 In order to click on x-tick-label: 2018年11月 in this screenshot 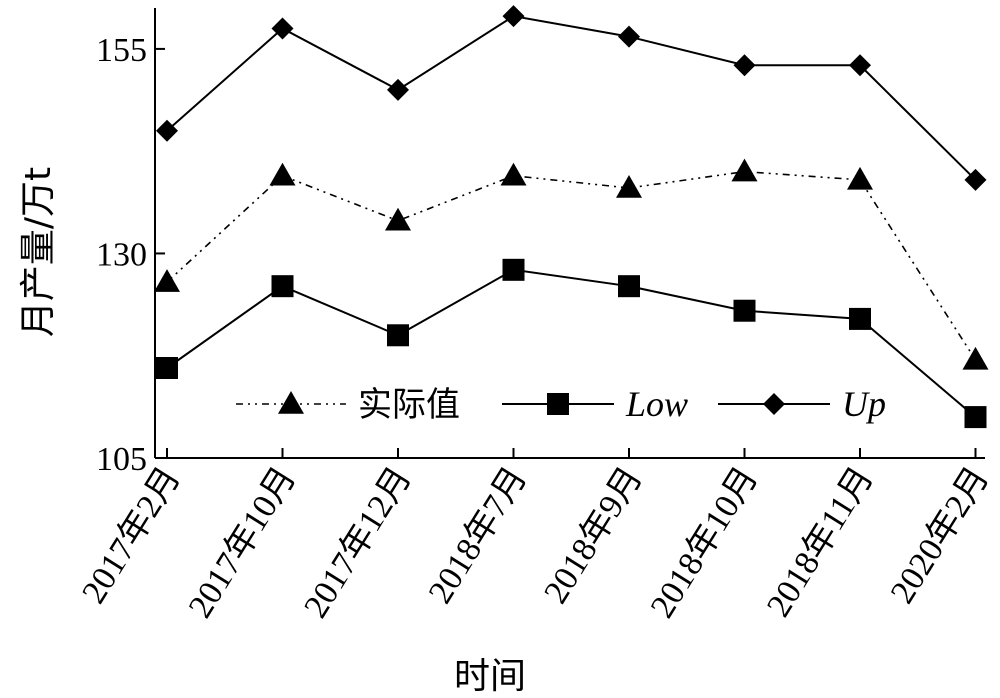, I will do `click(820, 541)`.